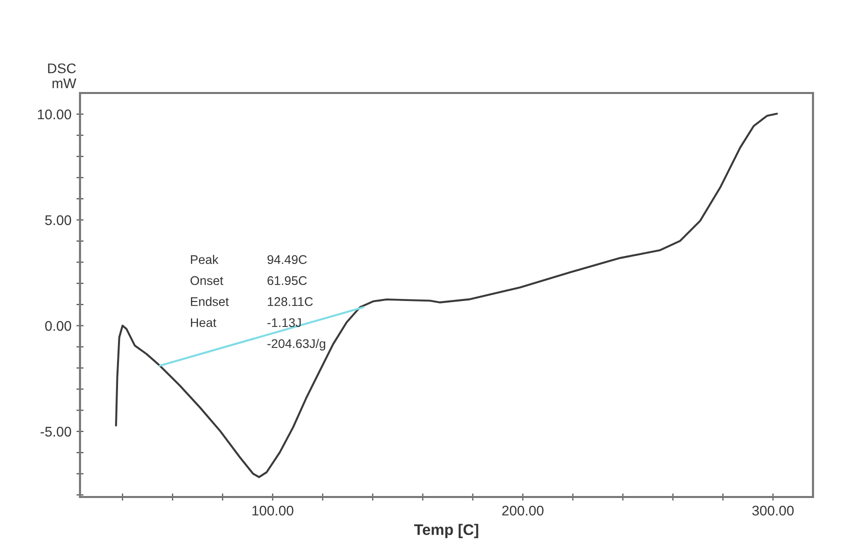  What do you see at coordinates (203, 323) in the screenshot?
I see `annotation: Heat` at bounding box center [203, 323].